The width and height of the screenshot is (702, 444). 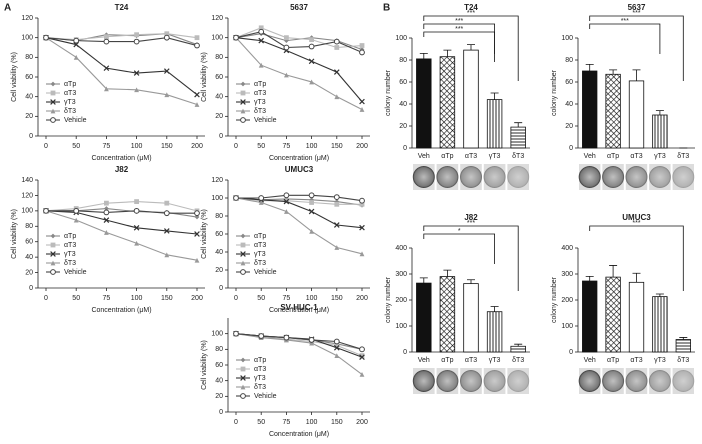 What do you see at coordinates (471, 7) in the screenshot?
I see `chart-title: T24` at bounding box center [471, 7].